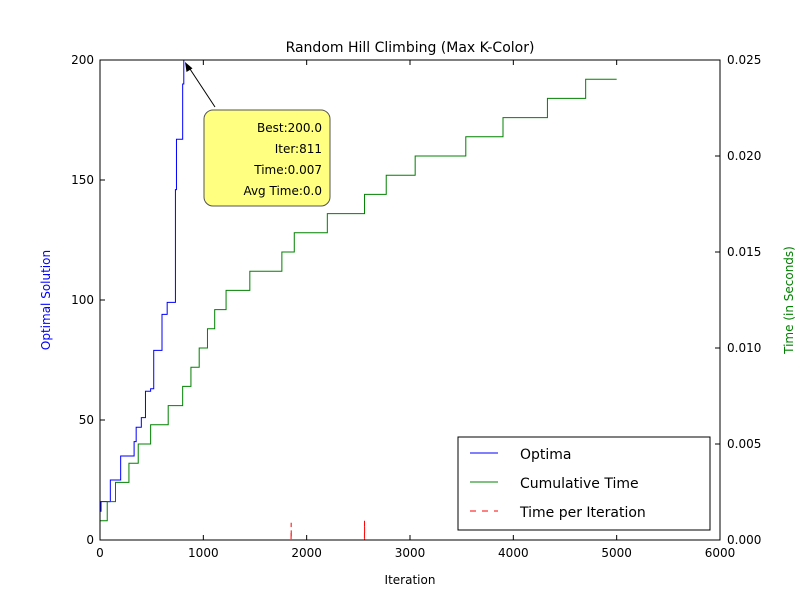  I want to click on y-right-tick-label: 0.005, so click(744, 444).